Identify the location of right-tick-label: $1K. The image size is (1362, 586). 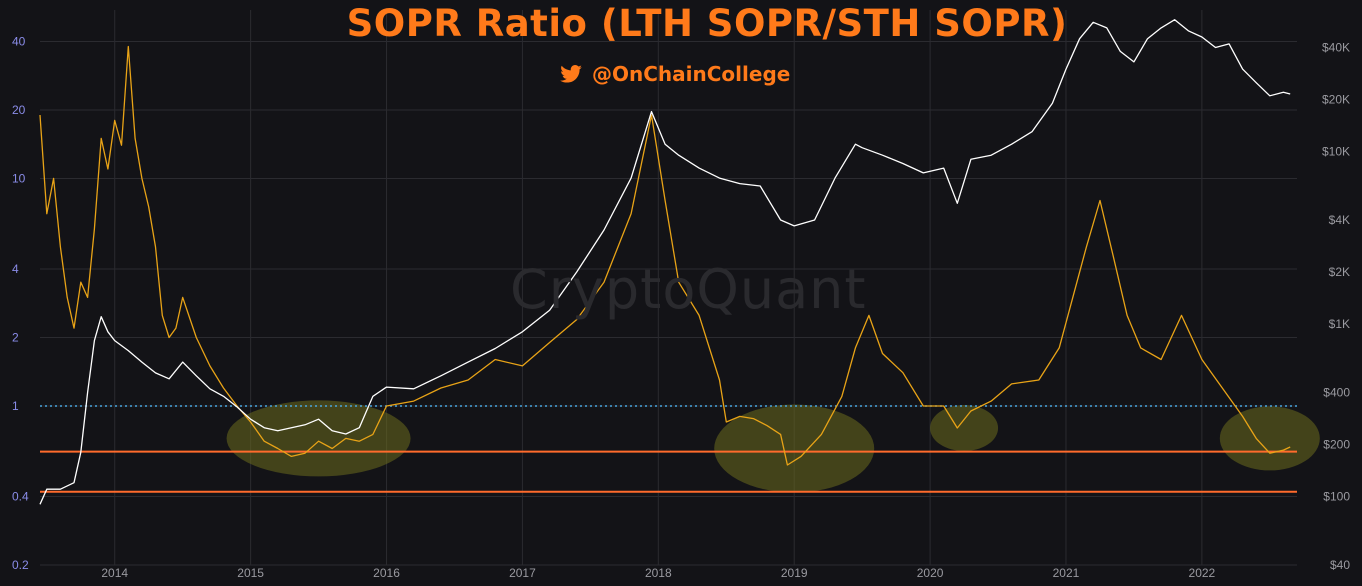
(1339, 324).